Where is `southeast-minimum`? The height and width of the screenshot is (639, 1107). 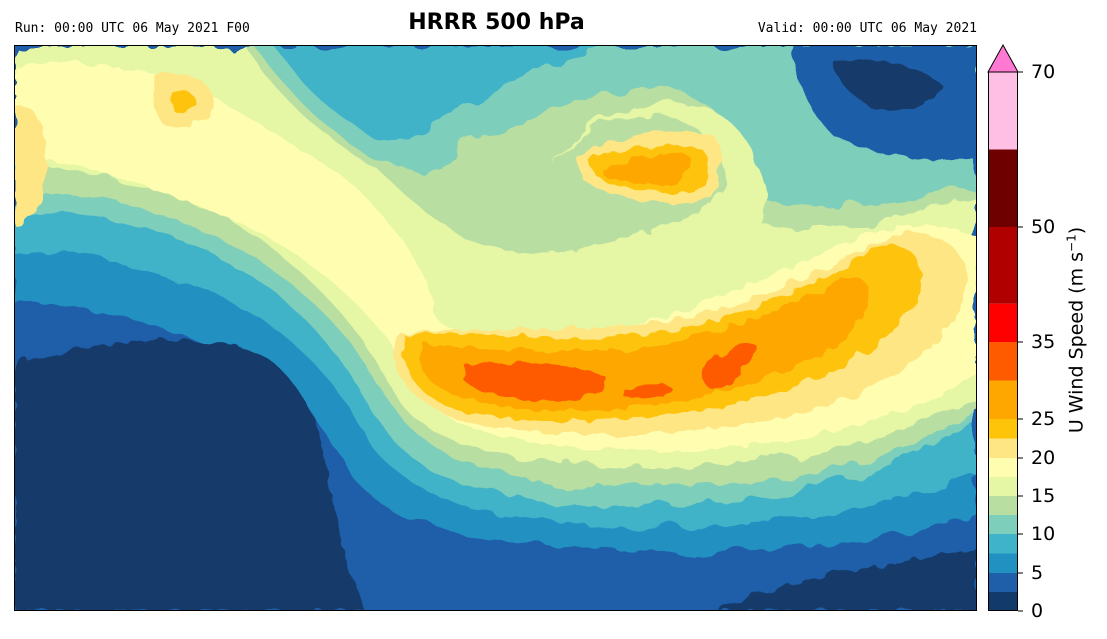 southeast-minimum is located at coordinates (844, 579).